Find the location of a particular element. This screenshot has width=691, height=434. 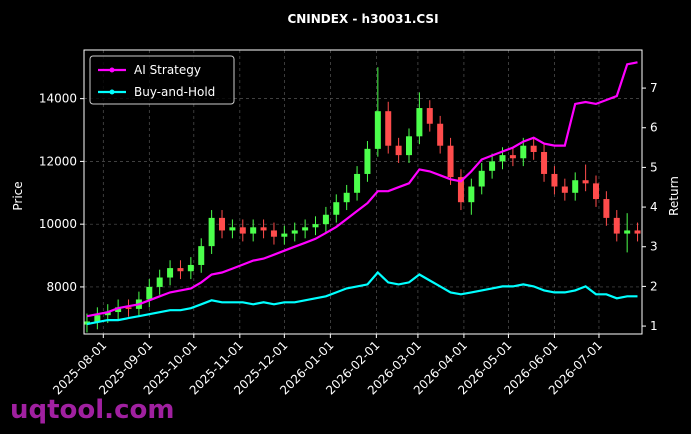

legend-label: Buy-and-Hold is located at coordinates (174, 92).